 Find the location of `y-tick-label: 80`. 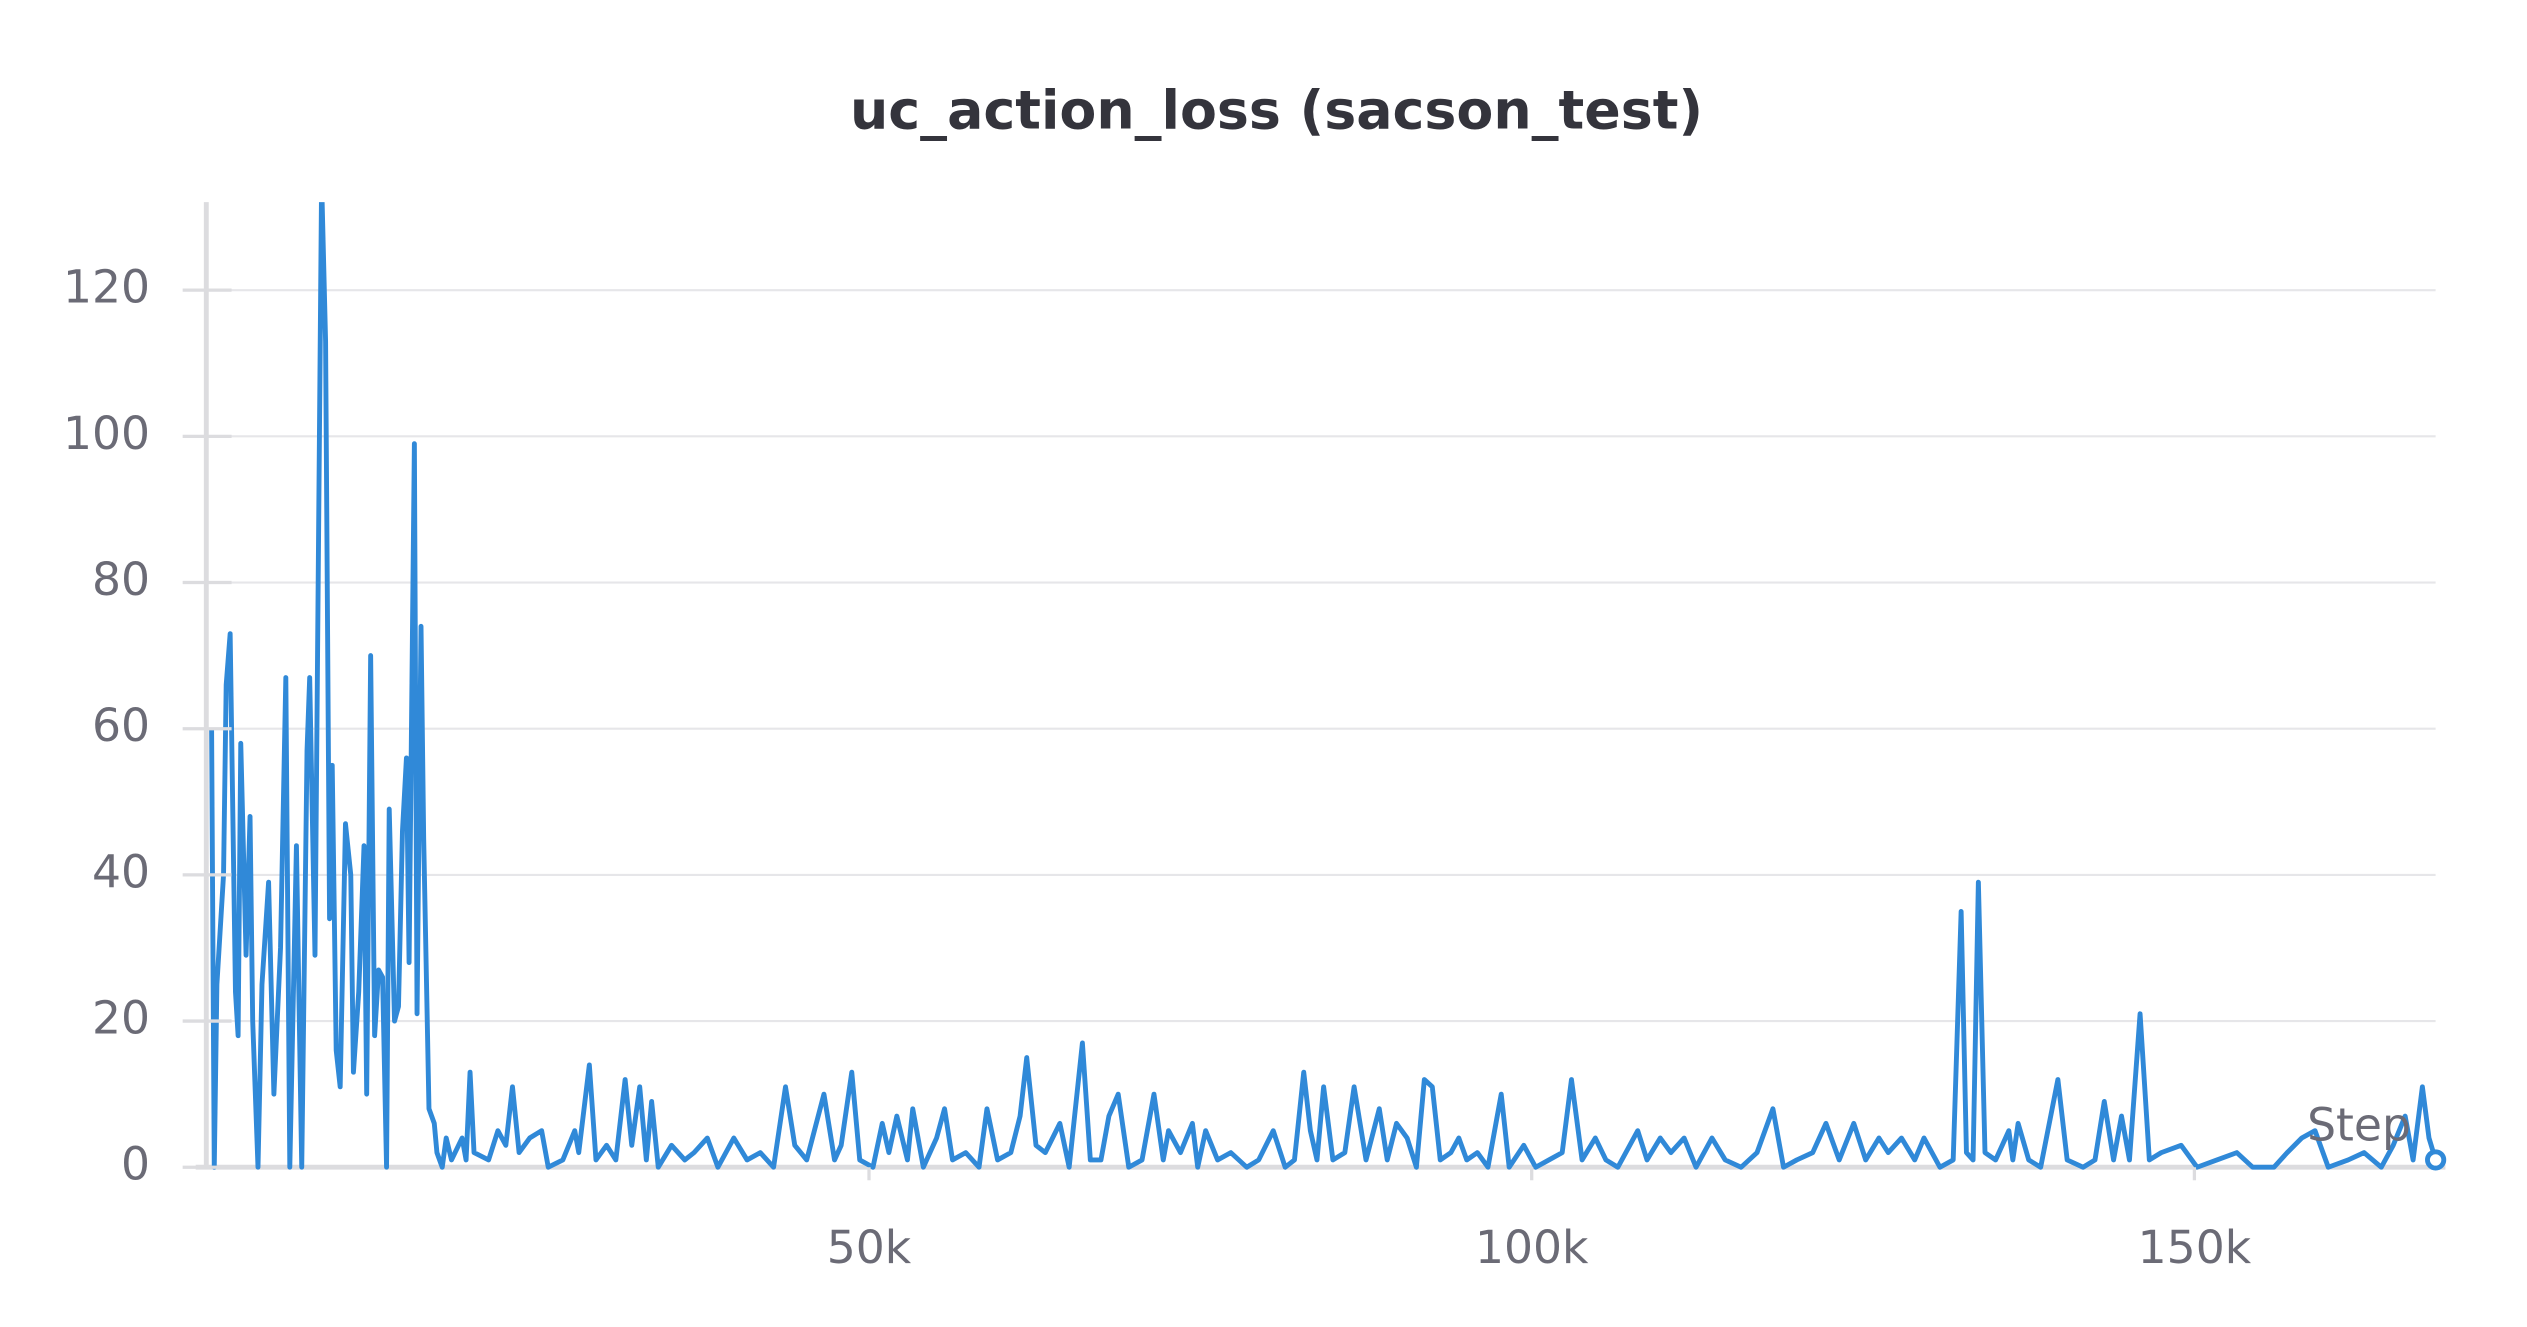

y-tick-label: 80 is located at coordinates (121, 579).